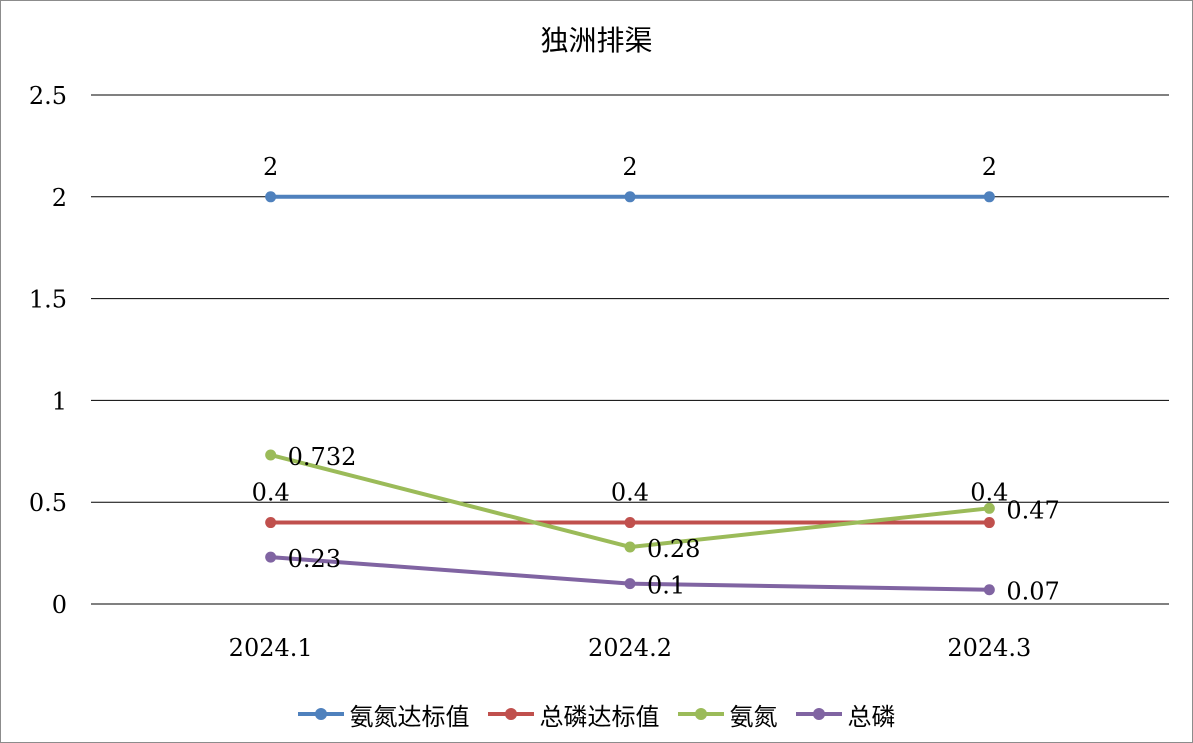 The image size is (1193, 743). I want to click on legend-item: 总磷, so click(845, 714).